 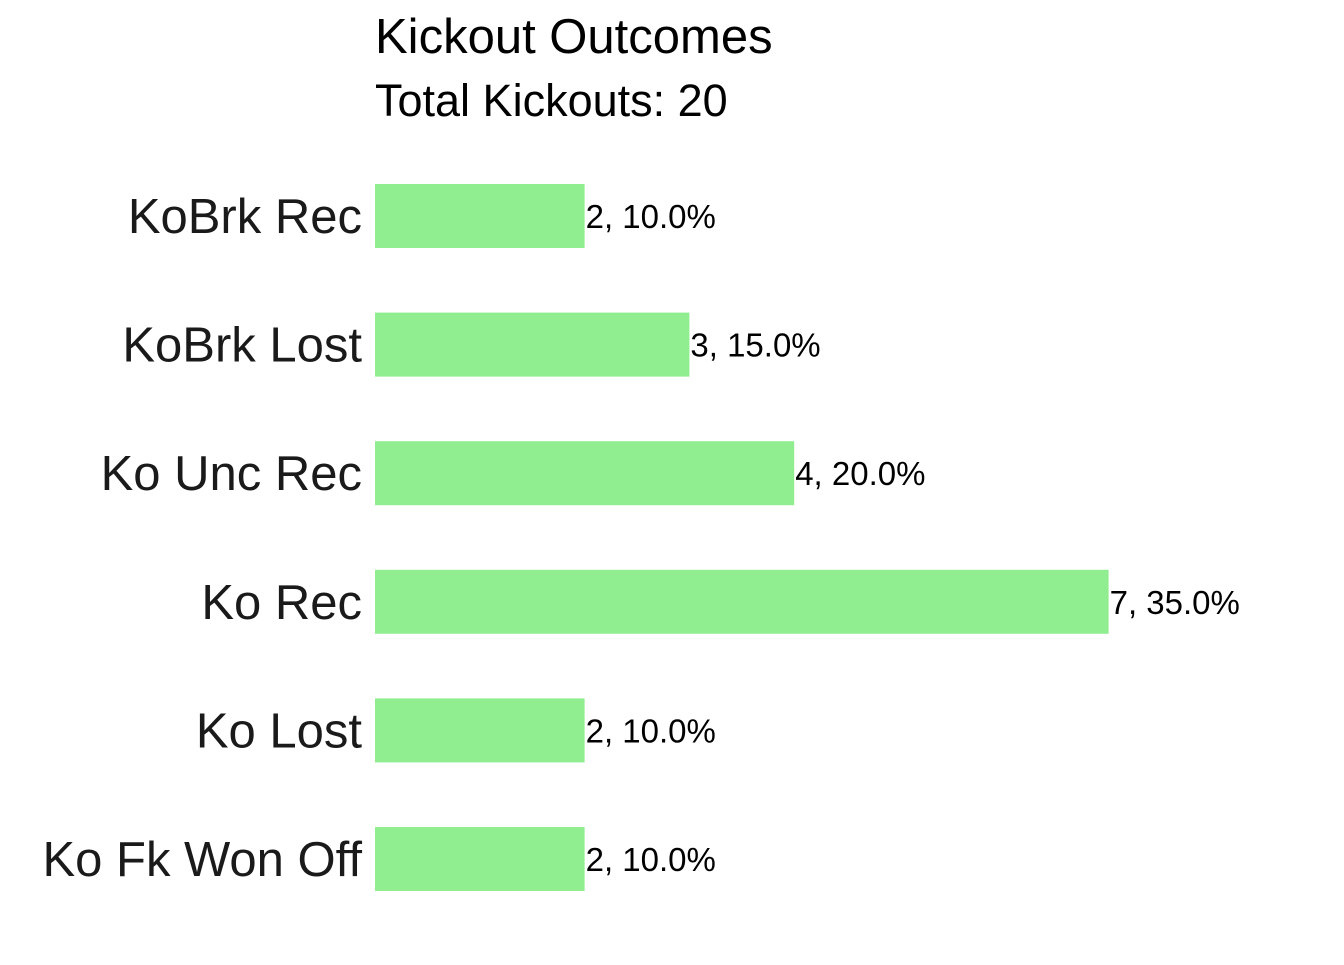 I want to click on category-label: KoBrk Rec, so click(x=245, y=217).